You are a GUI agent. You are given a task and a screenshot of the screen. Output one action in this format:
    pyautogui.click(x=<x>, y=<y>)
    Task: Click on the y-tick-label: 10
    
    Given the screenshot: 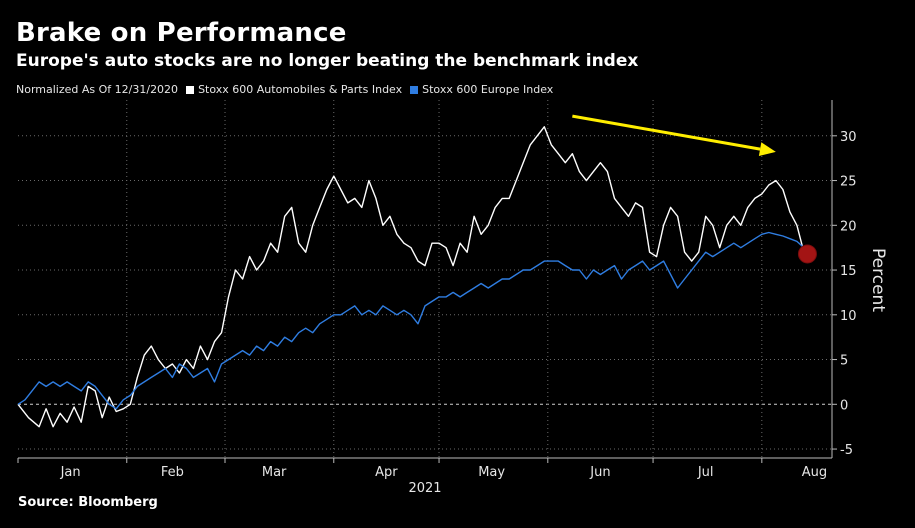 What is the action you would take?
    pyautogui.click(x=848, y=316)
    